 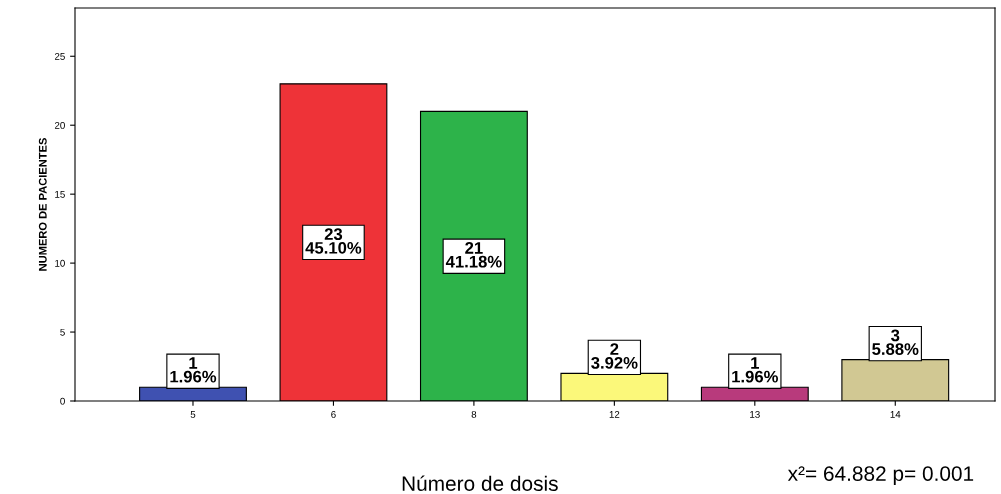 I want to click on x-axis-title: Número de dosis, so click(x=480, y=483).